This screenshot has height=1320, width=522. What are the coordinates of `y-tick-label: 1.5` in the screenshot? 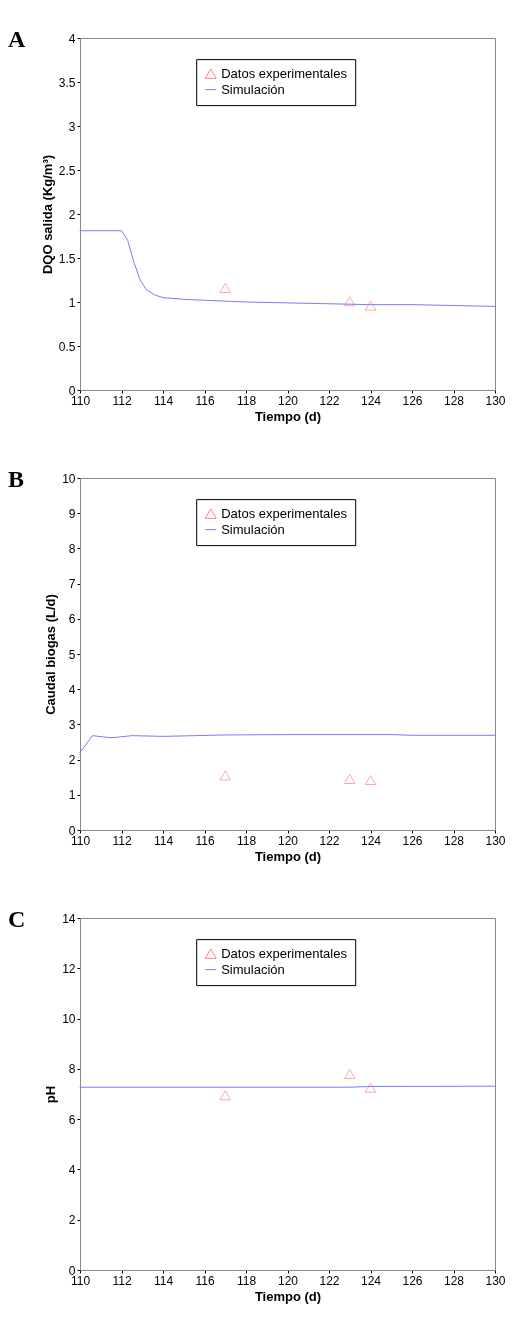 It's located at (67, 258).